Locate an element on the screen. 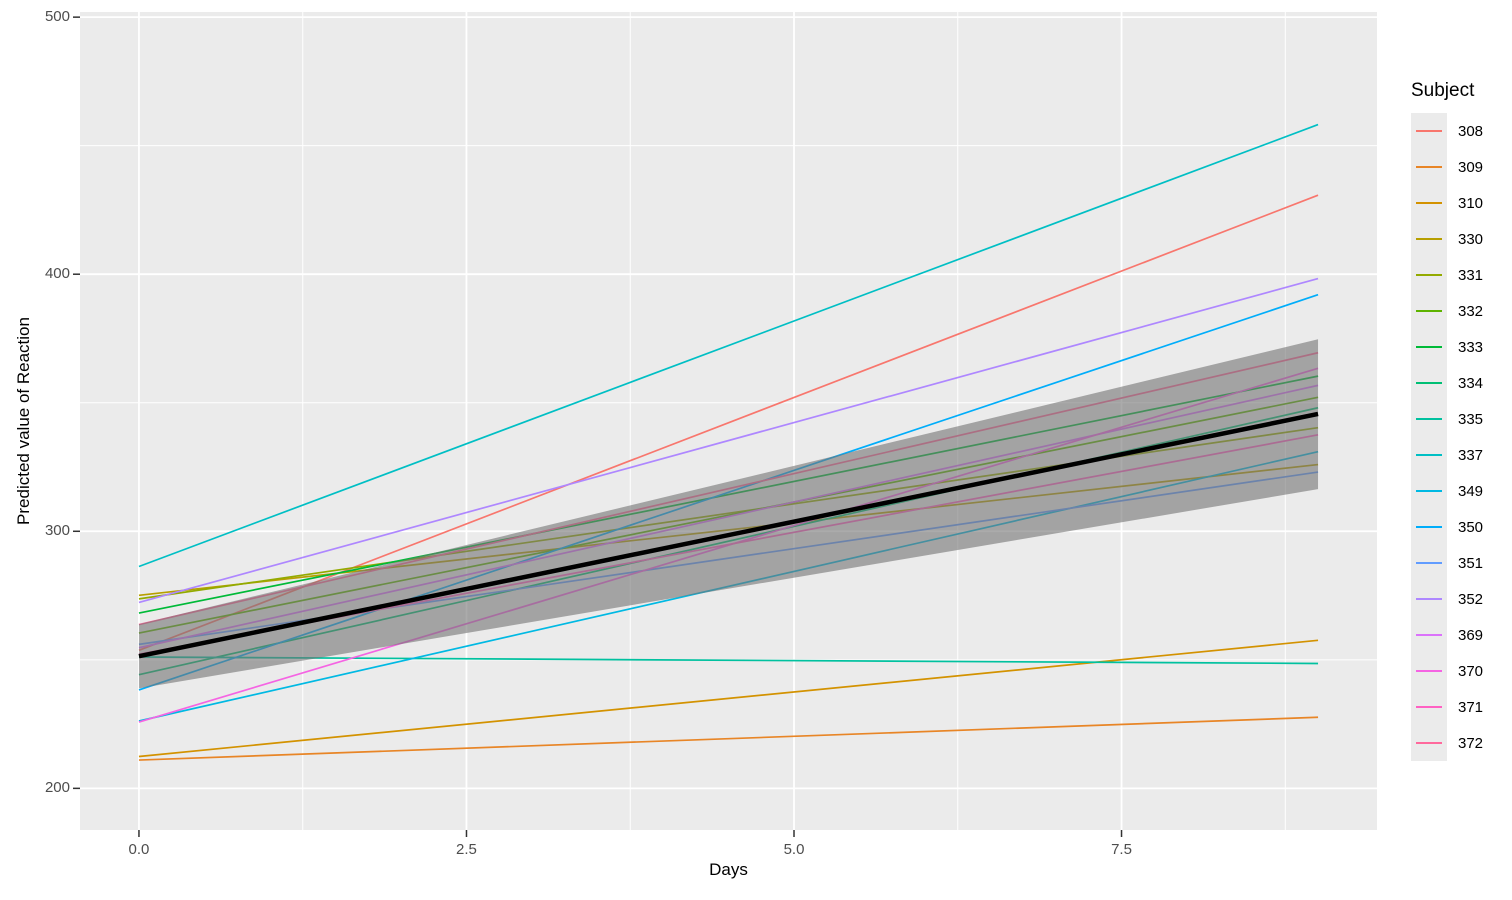 Image resolution: width=1512 pixels, height=900 pixels. x-tick-label: 7.5 is located at coordinates (1121, 849).